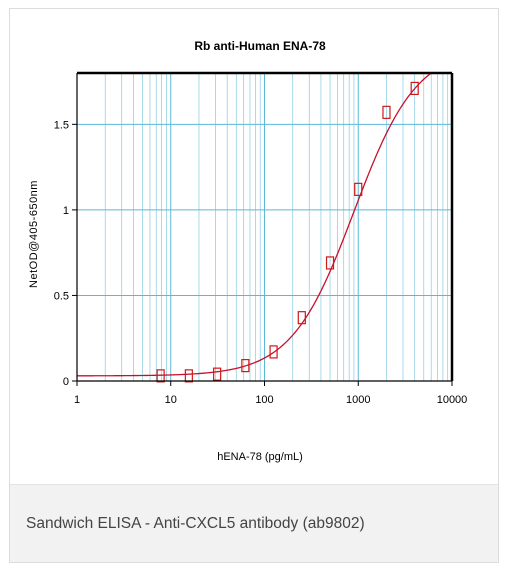  What do you see at coordinates (452, 400) in the screenshot?
I see `x-tick-label: 10000` at bounding box center [452, 400].